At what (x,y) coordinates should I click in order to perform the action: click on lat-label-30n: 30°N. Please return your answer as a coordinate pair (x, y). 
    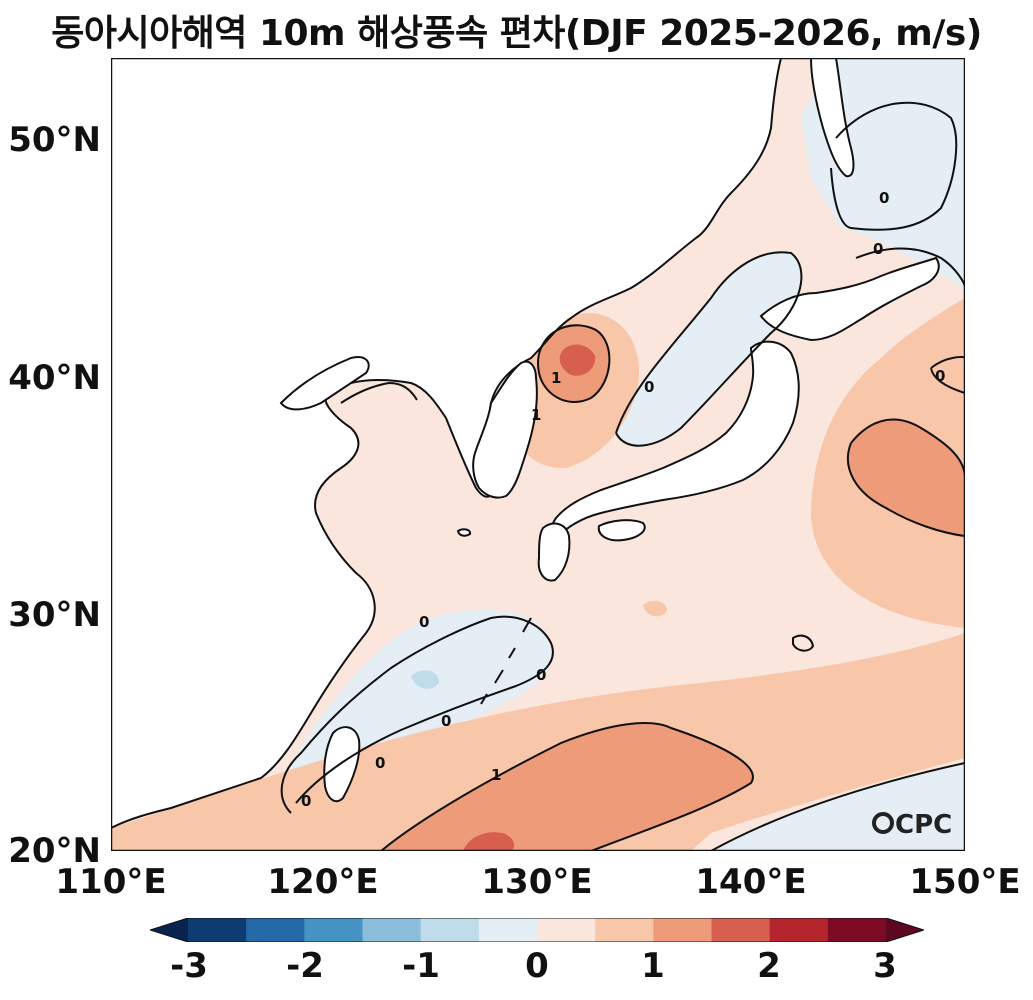
    Looking at the image, I should click on (54, 615).